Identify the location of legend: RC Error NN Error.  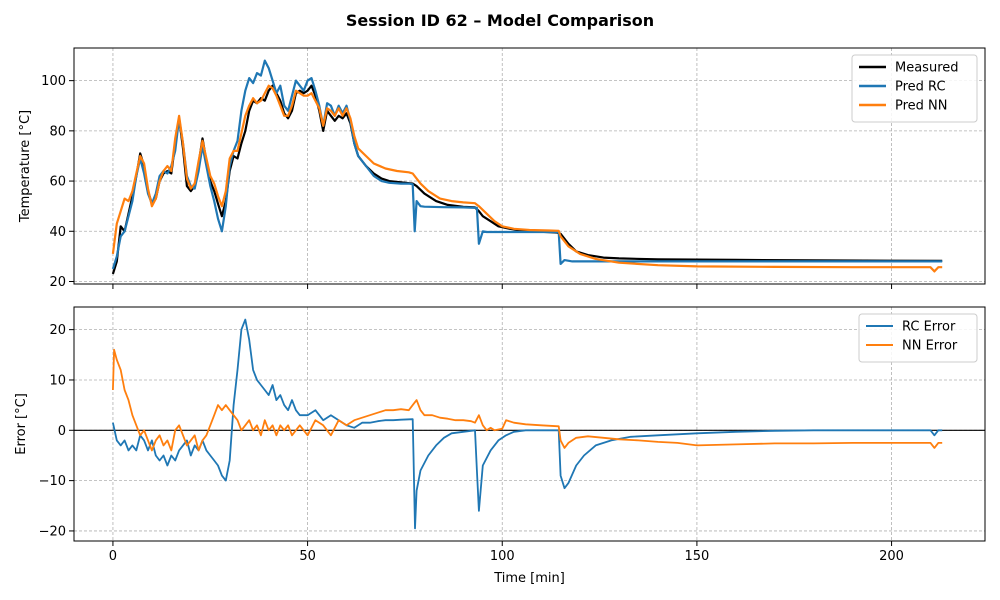
(918, 338).